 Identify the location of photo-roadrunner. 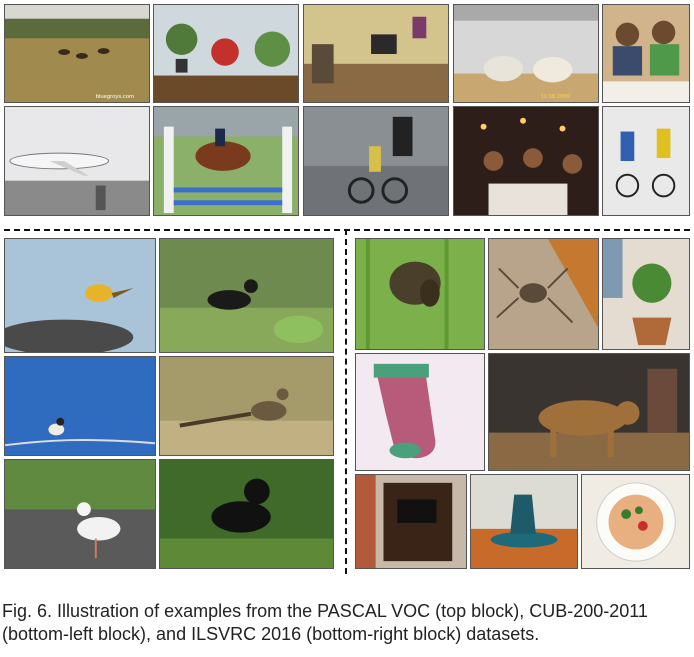
(246, 406).